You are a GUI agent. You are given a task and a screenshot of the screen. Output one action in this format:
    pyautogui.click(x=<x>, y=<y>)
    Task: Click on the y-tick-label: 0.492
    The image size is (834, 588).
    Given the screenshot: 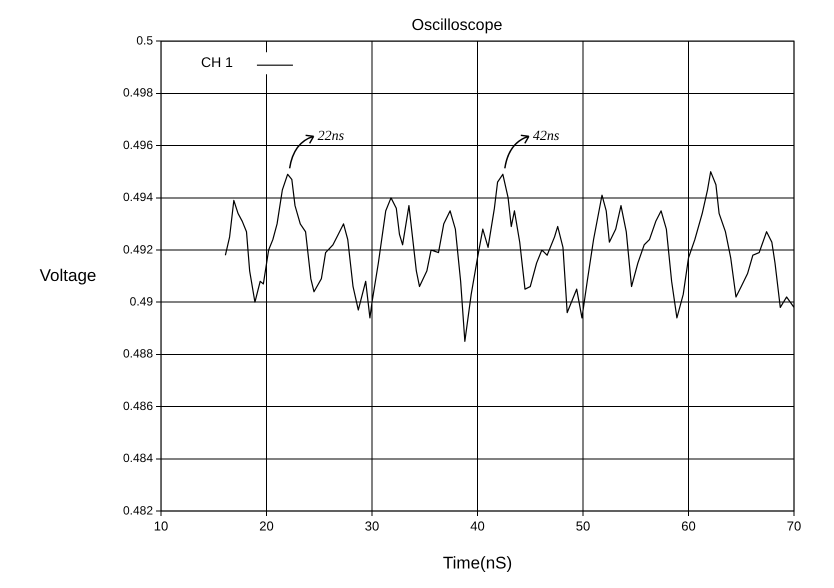 What is the action you would take?
    pyautogui.click(x=138, y=249)
    